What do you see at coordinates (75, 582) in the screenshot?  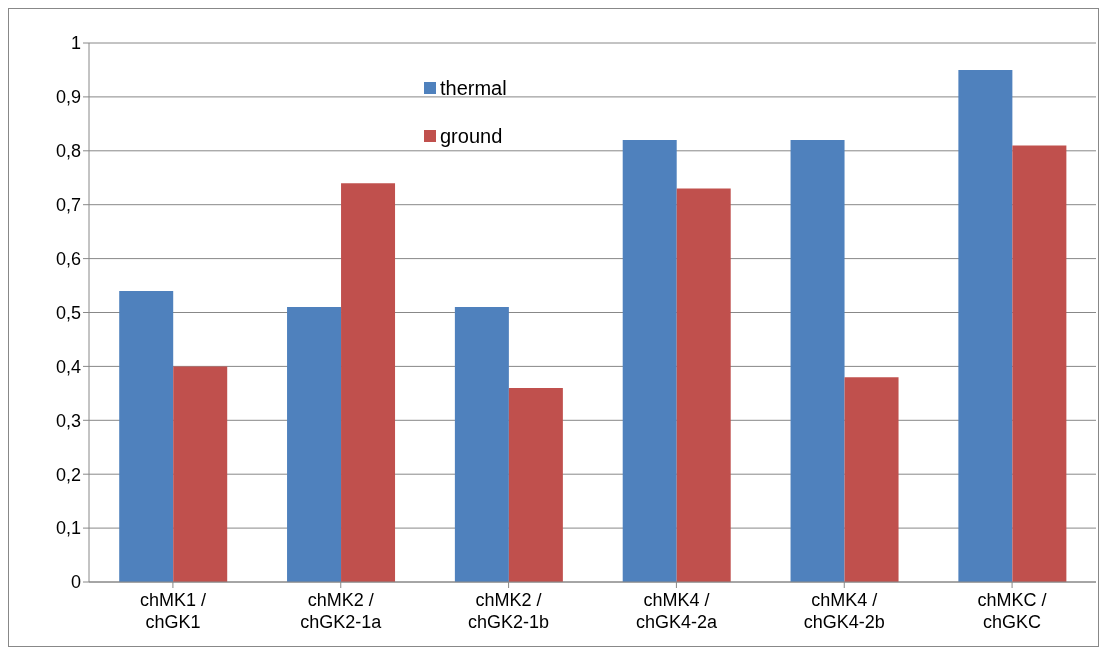 I see `y-tick-label: 0` at bounding box center [75, 582].